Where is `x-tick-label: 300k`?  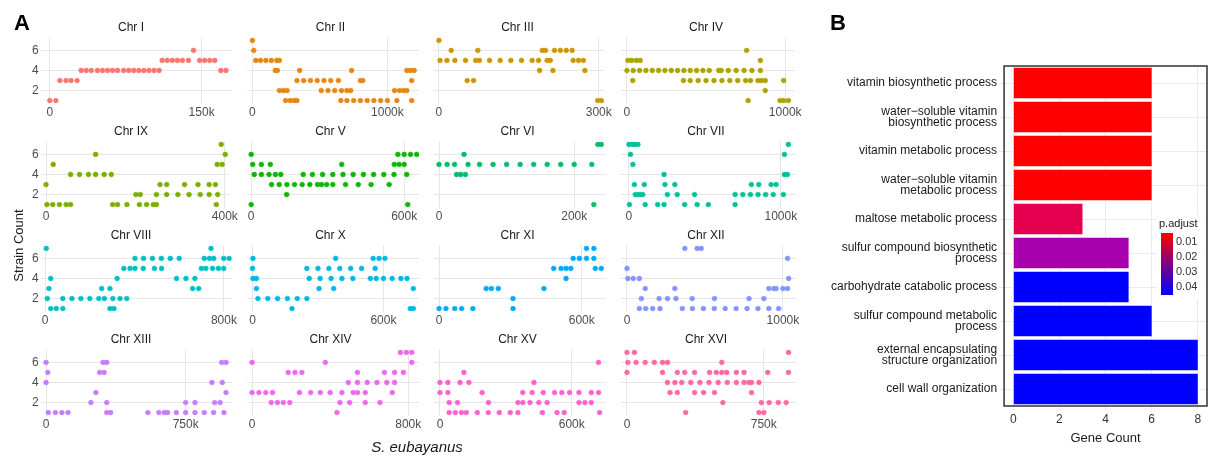 x-tick-label: 300k is located at coordinates (599, 112).